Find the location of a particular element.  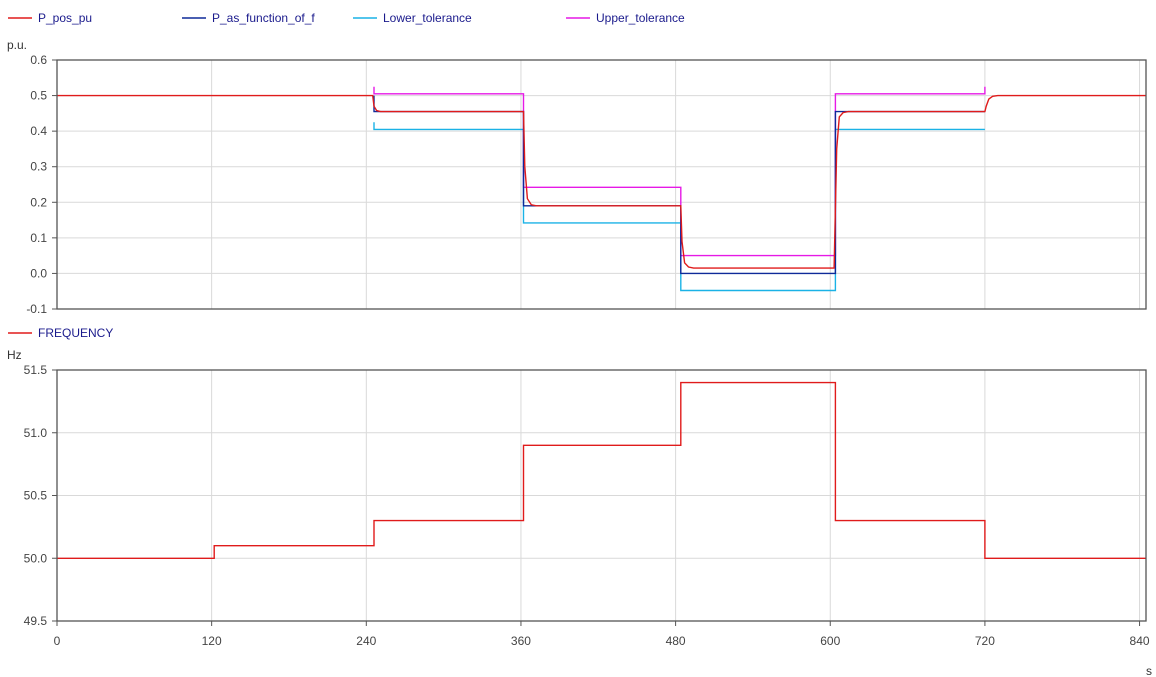

legend-label: Lower_tolerance is located at coordinates (427, 18).